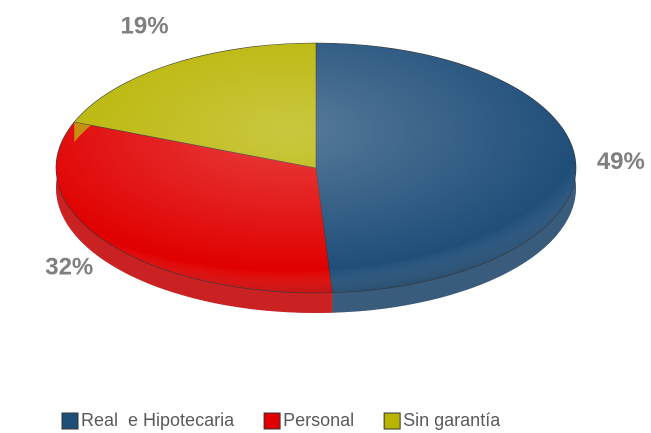 The width and height of the screenshot is (651, 433). What do you see at coordinates (621, 161) in the screenshot?
I see `value-label: 49%` at bounding box center [621, 161].